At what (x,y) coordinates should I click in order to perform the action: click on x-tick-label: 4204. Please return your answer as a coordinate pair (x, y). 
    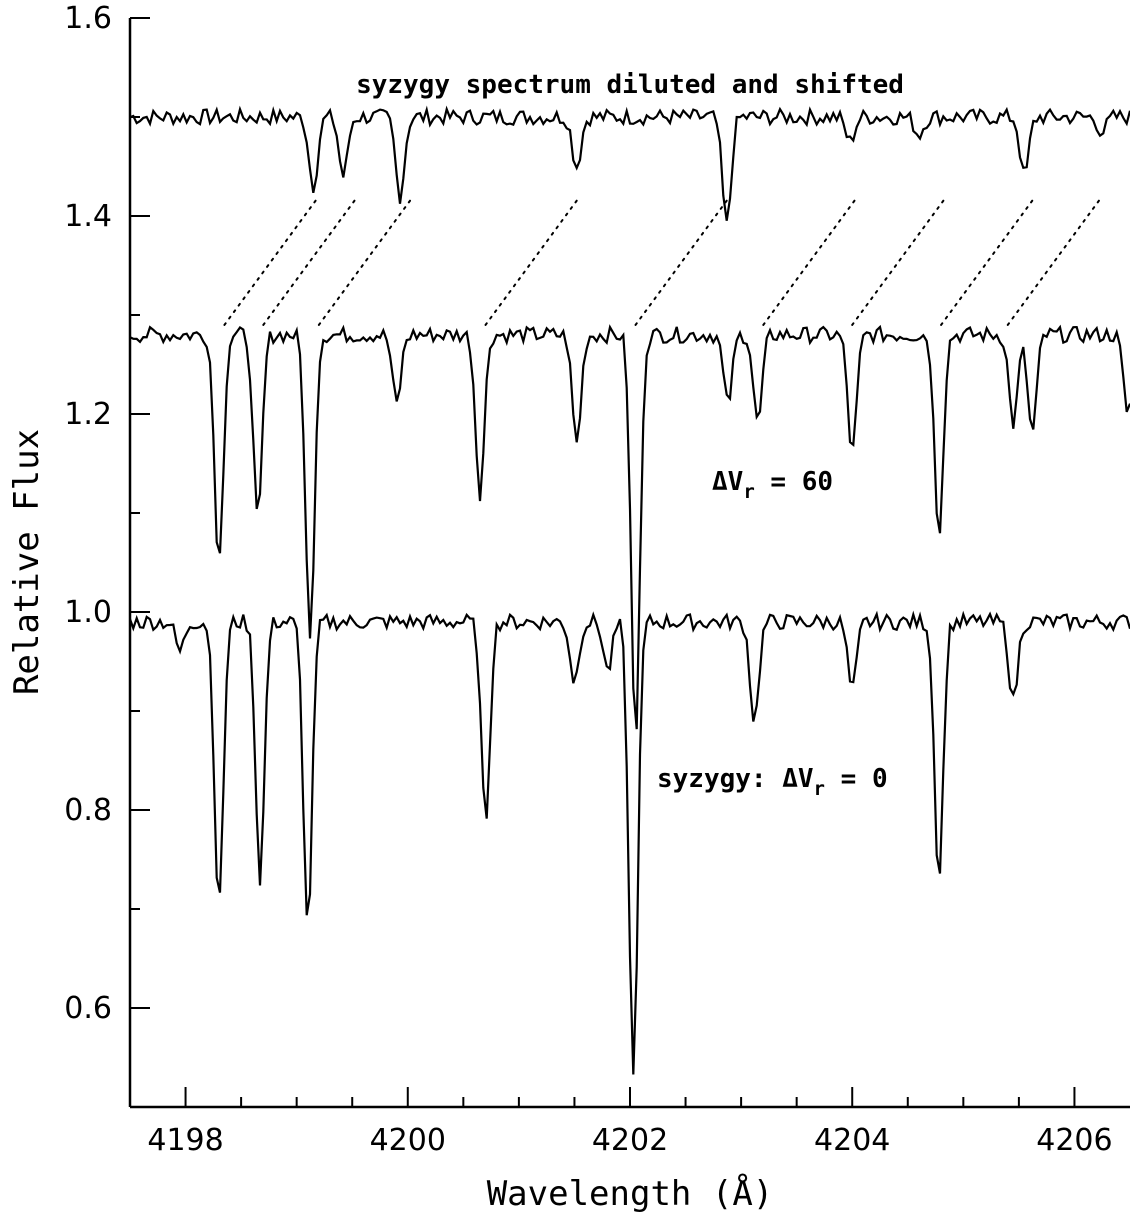
    Looking at the image, I should click on (852, 1140).